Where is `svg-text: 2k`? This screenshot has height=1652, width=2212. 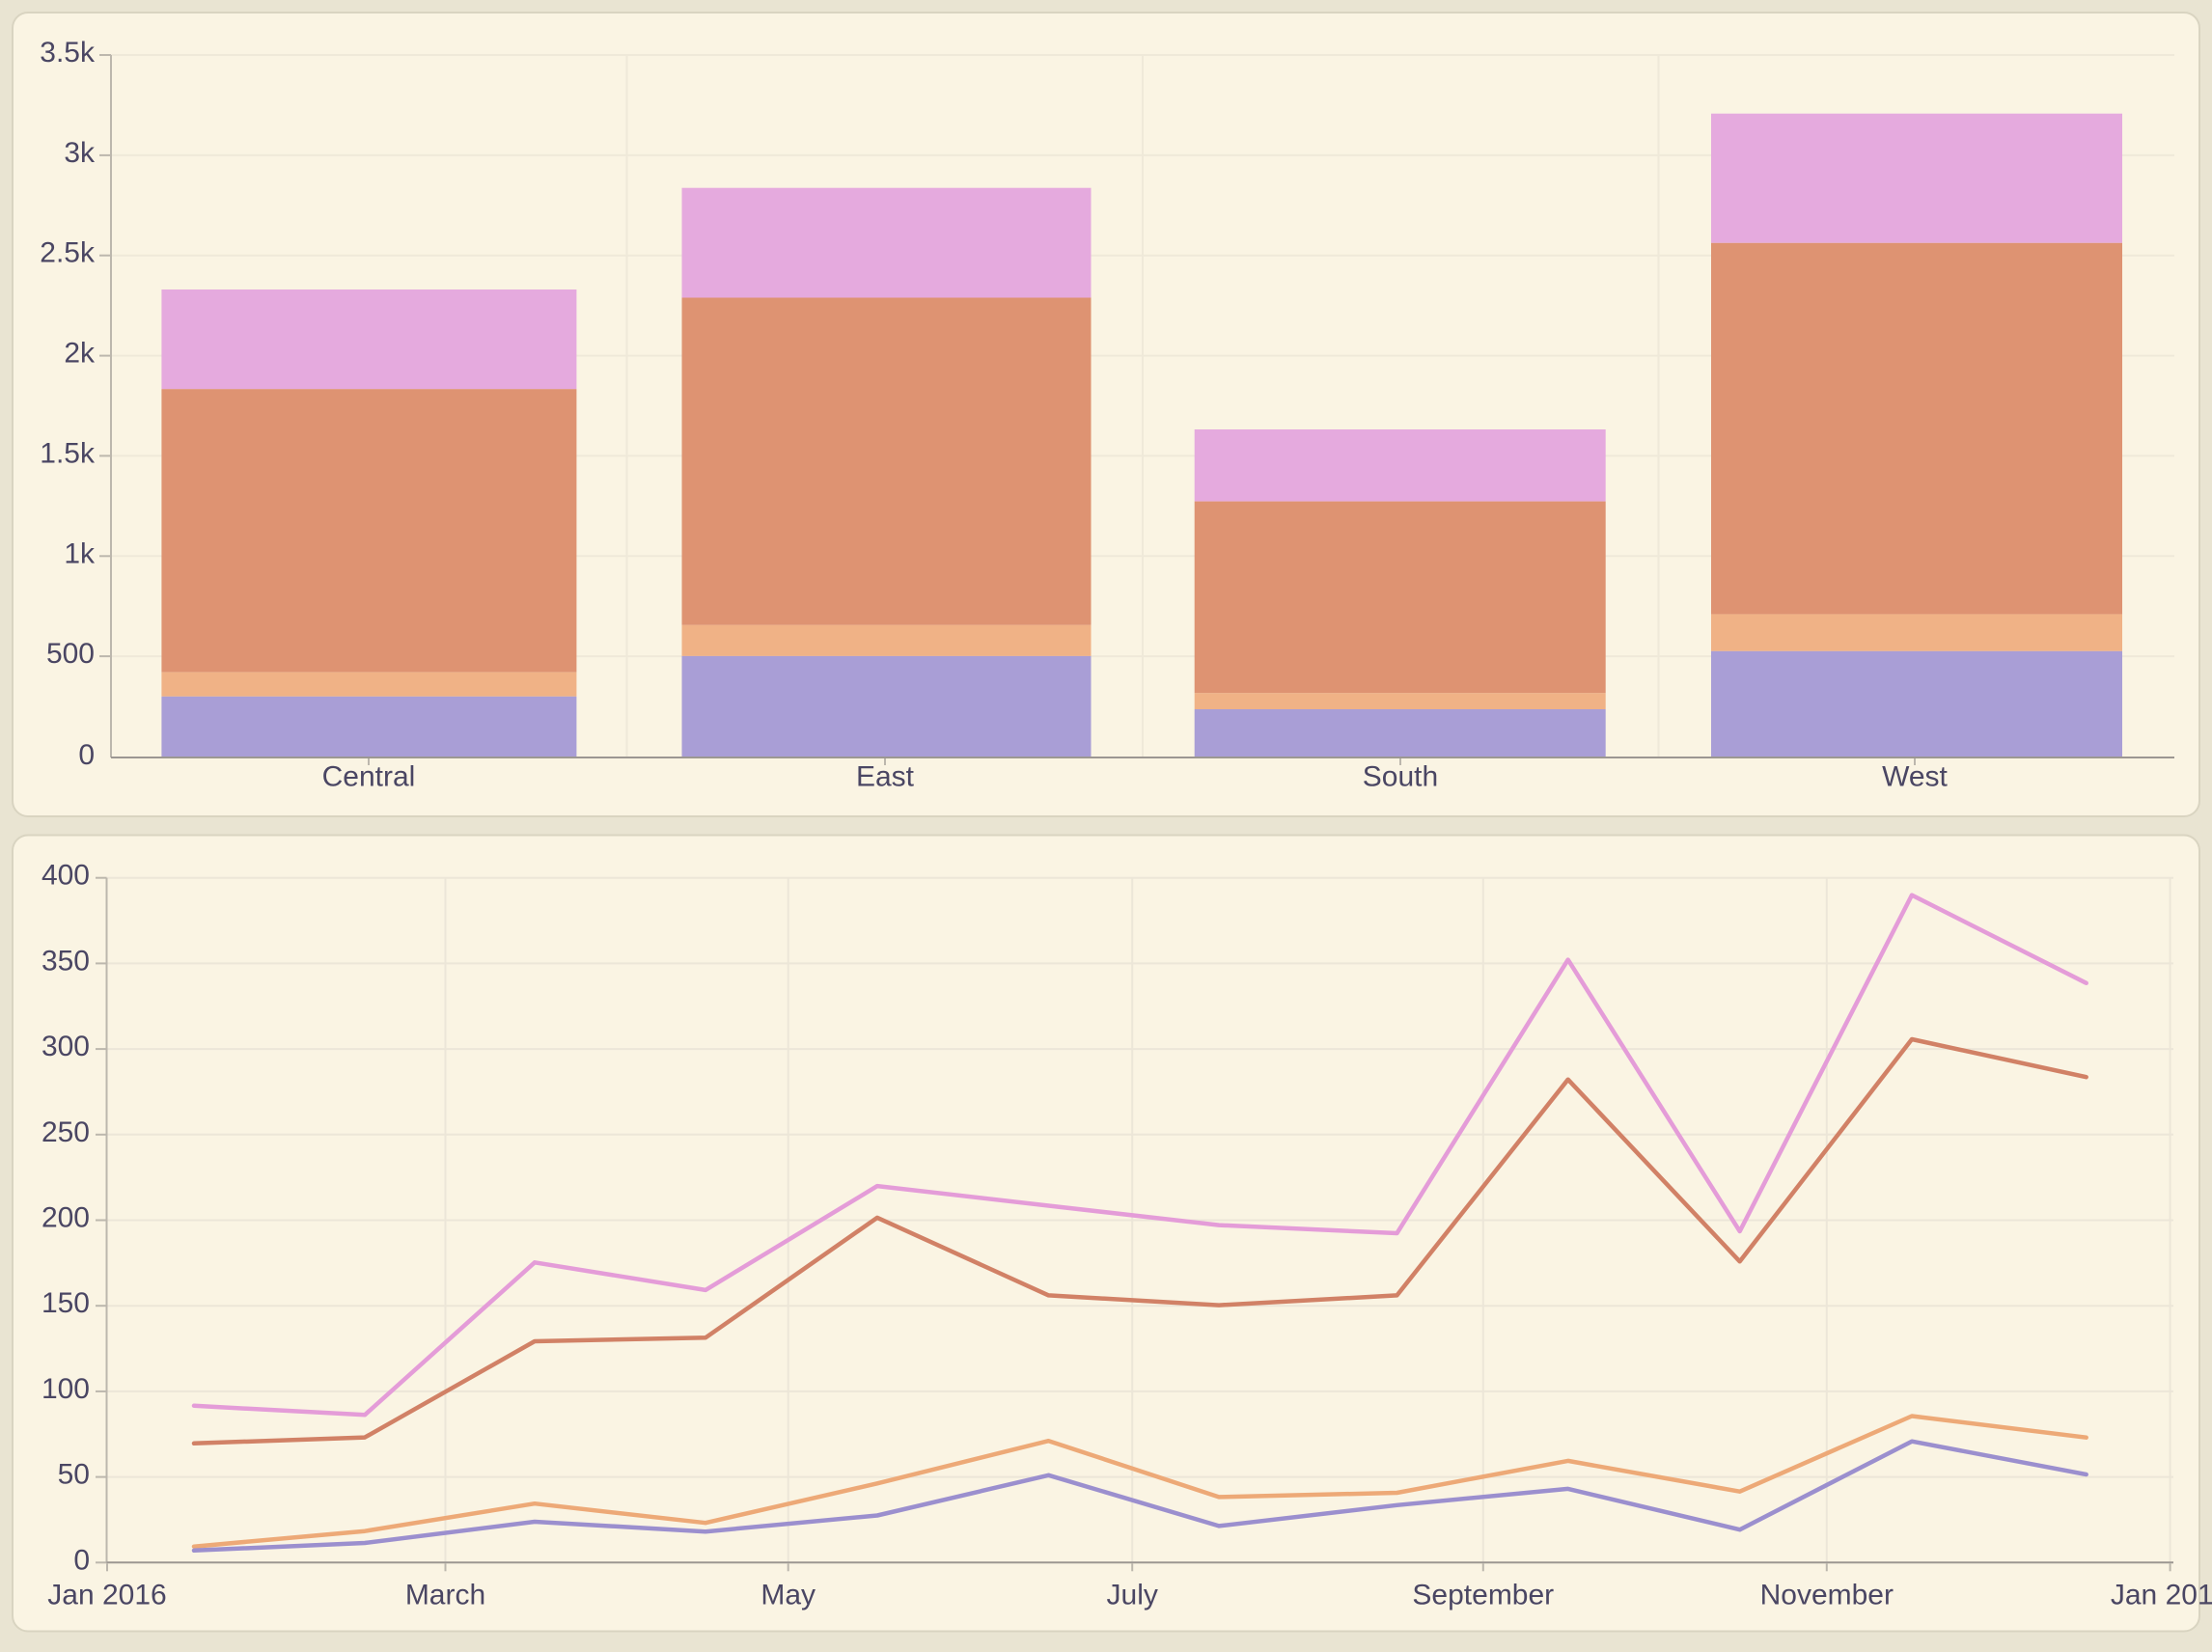
svg-text: 2k is located at coordinates (80, 354).